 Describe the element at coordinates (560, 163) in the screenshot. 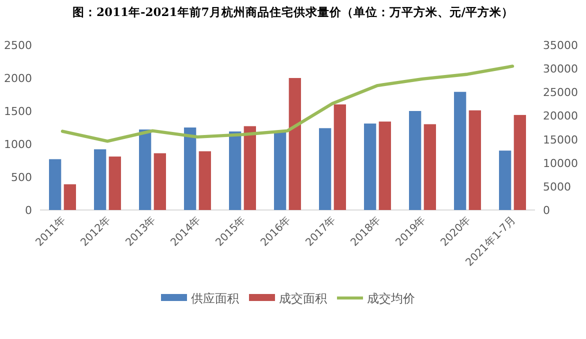

I see `y2-tick-label: 10000` at that location.